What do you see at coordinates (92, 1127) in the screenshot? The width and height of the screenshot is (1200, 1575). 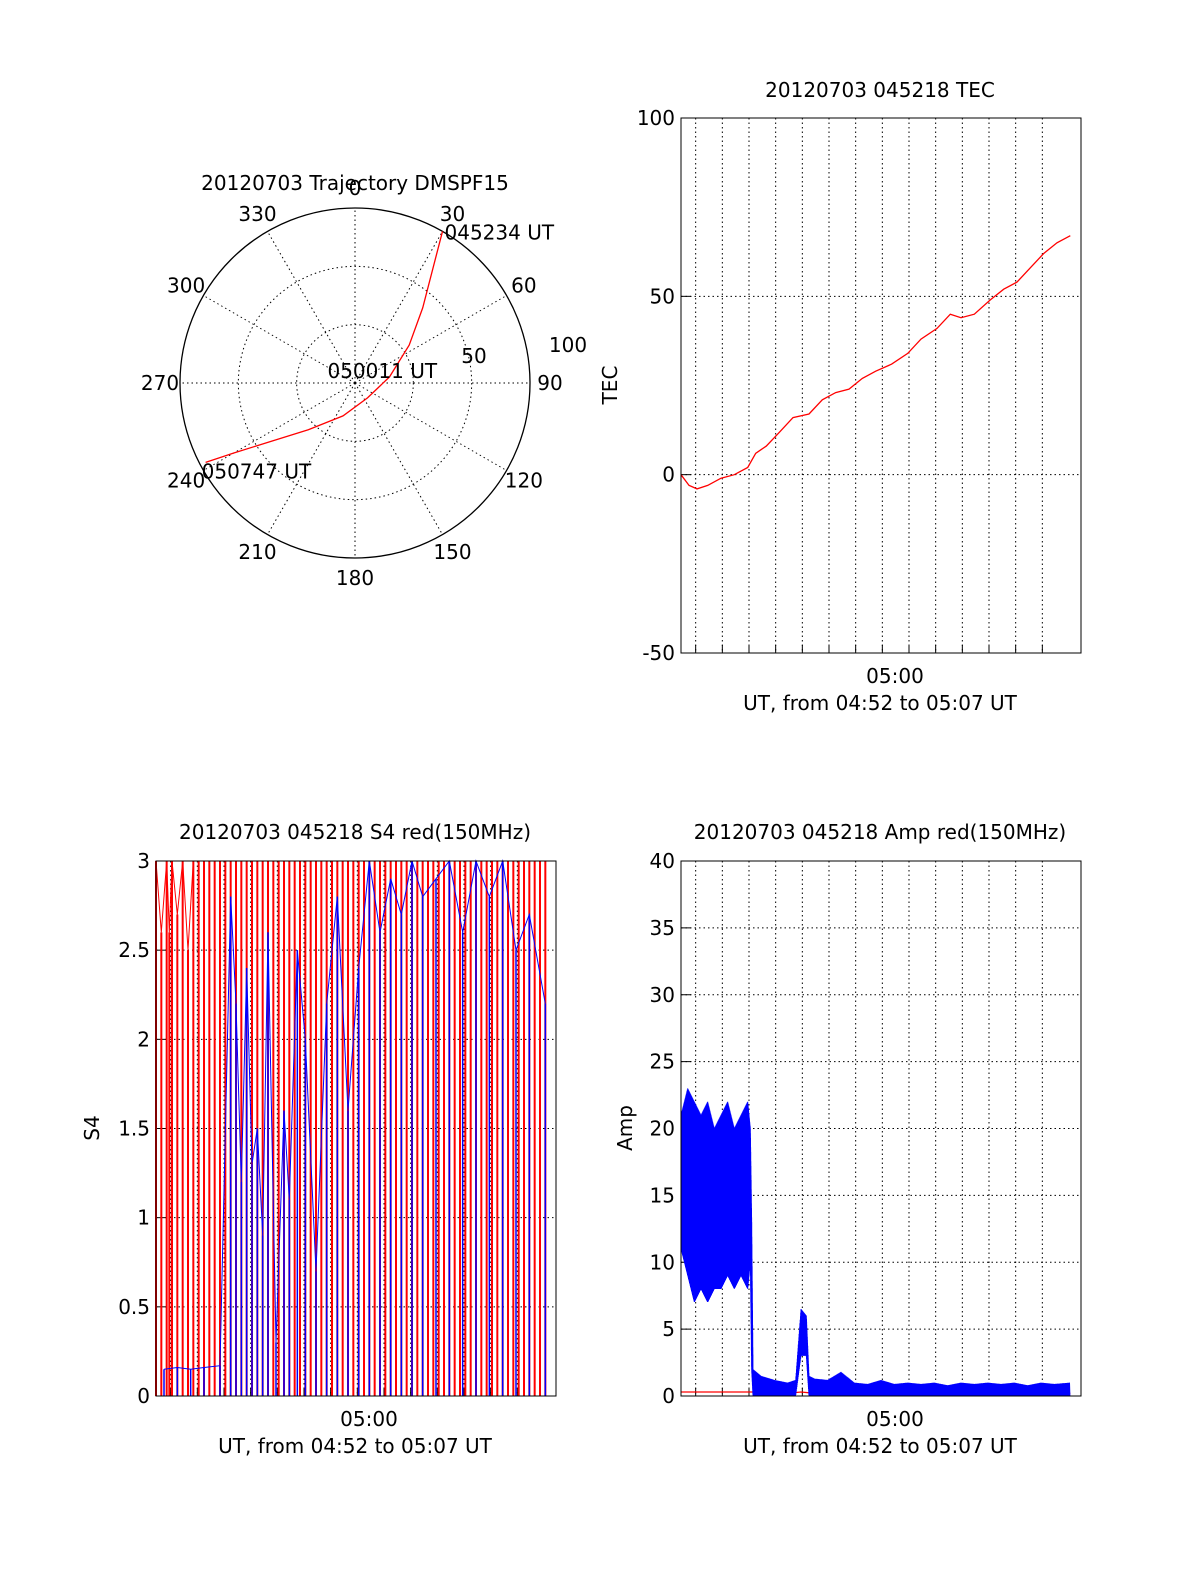 I see `s4-y-axis-label: S4` at bounding box center [92, 1127].